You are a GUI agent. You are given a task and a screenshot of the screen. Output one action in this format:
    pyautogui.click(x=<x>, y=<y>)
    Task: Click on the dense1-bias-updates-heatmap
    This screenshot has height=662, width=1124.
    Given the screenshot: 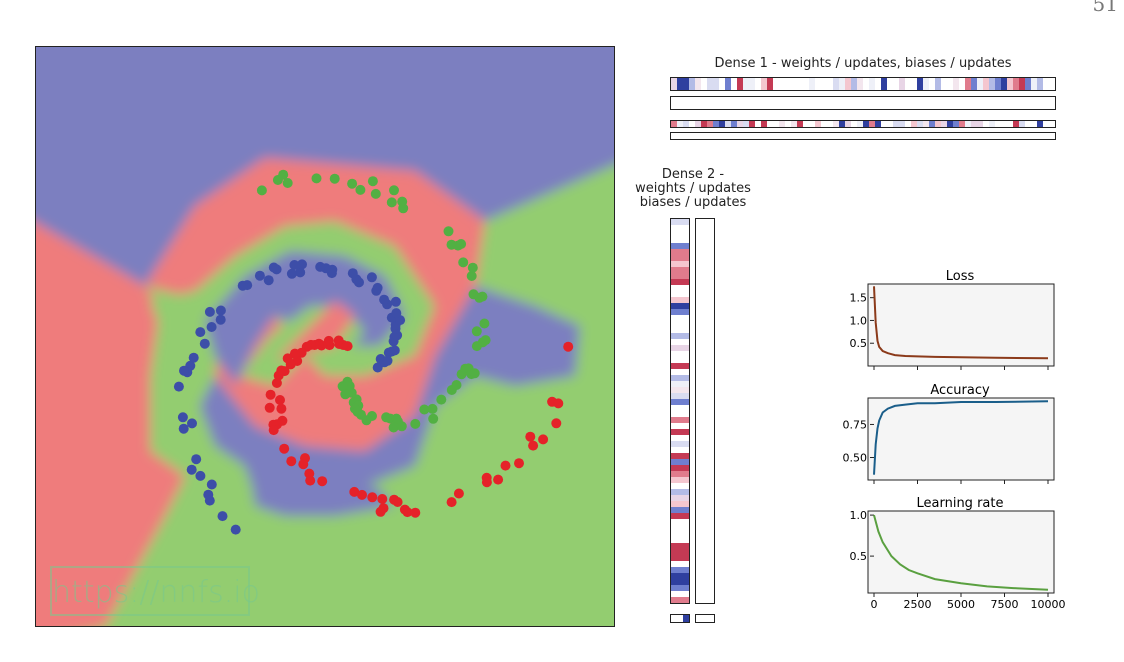 What is the action you would take?
    pyautogui.click(x=863, y=136)
    